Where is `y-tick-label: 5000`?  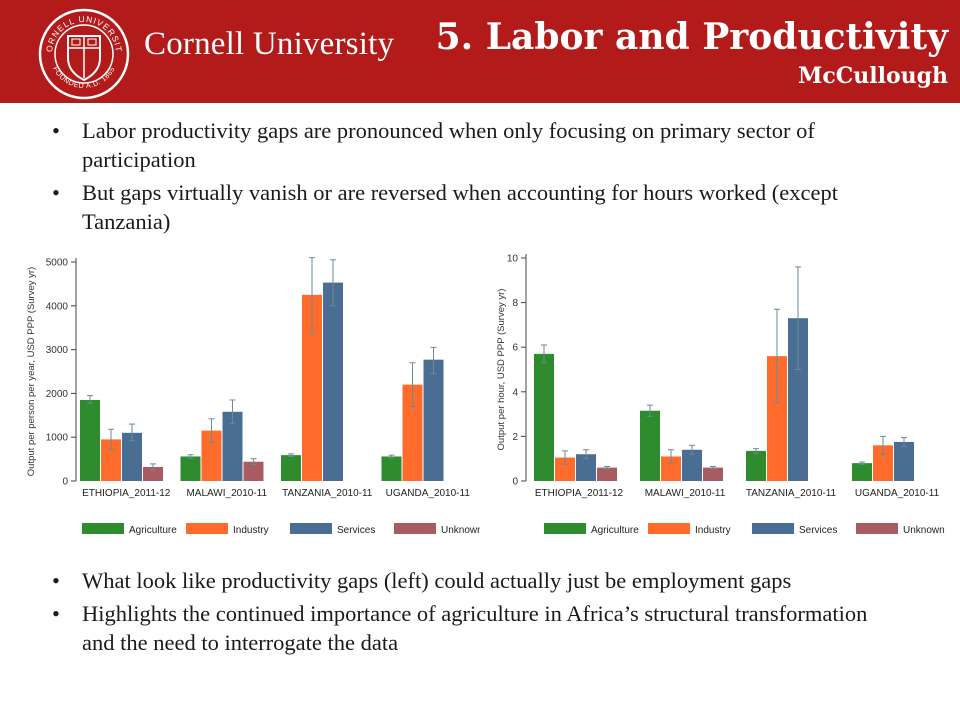 y-tick-label: 5000 is located at coordinates (57, 263).